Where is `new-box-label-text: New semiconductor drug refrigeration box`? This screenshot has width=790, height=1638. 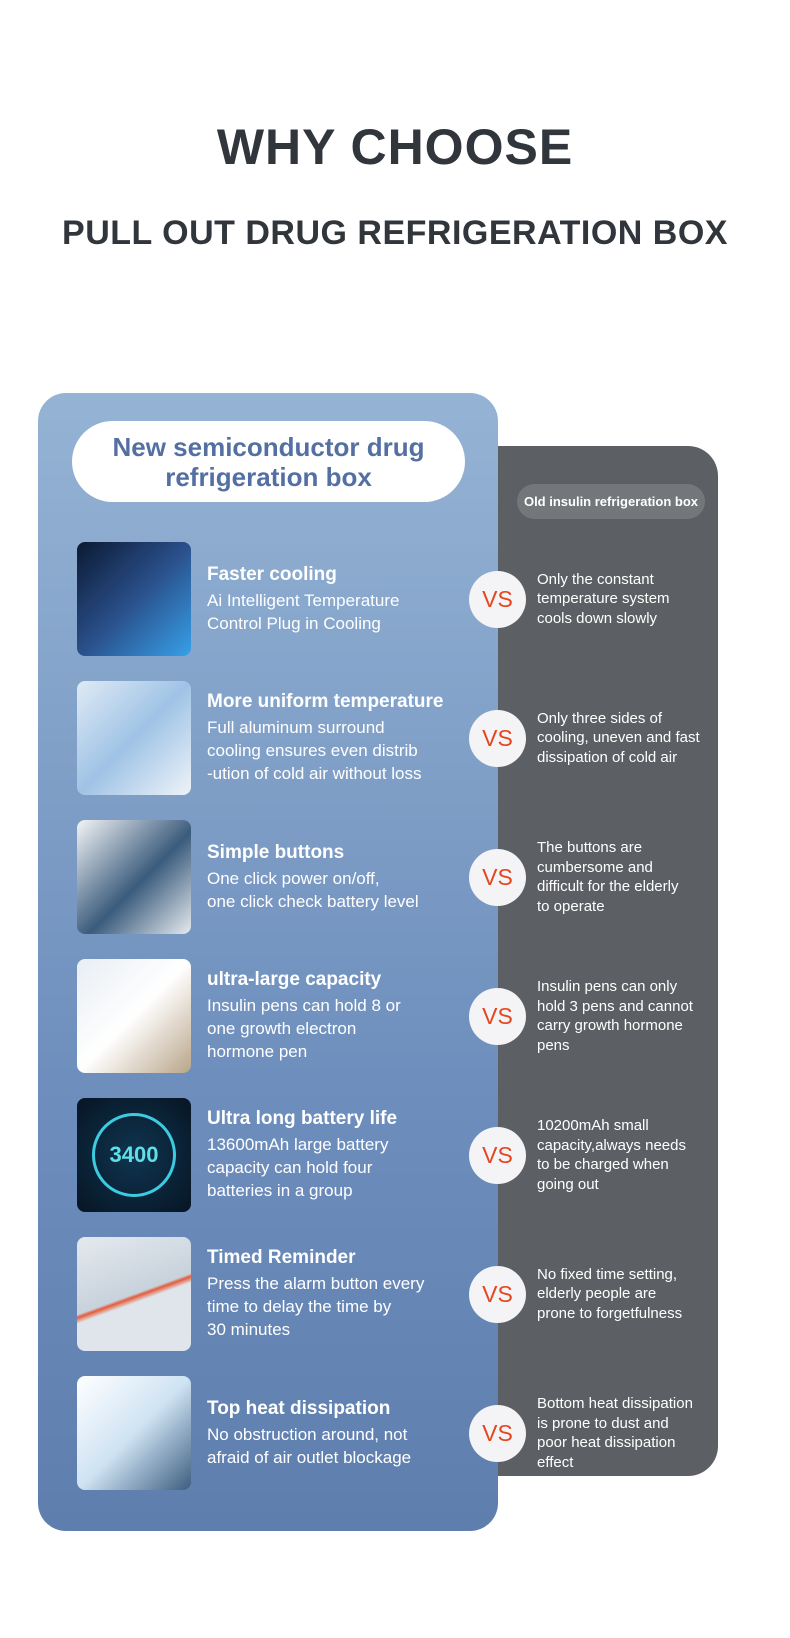
new-box-label-text: New semiconductor drug refrigeration box is located at coordinates (268, 462).